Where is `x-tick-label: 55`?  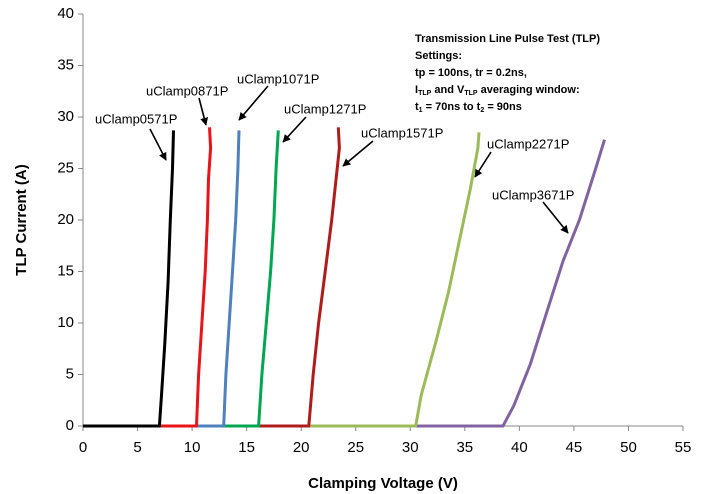
x-tick-label: 55 is located at coordinates (683, 447).